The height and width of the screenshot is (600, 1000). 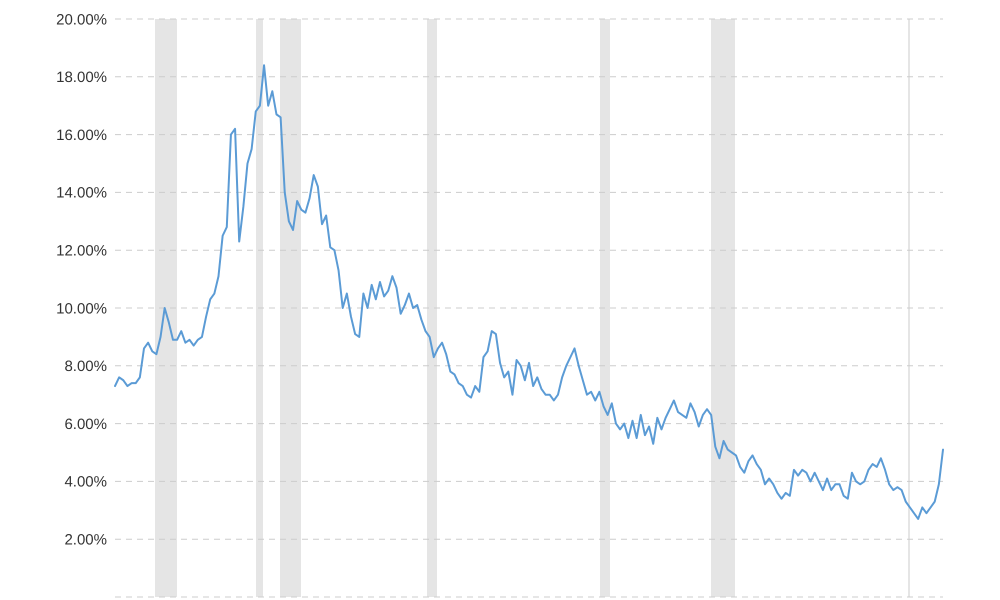 I want to click on y-tick-label: 10.00%, so click(x=81, y=309).